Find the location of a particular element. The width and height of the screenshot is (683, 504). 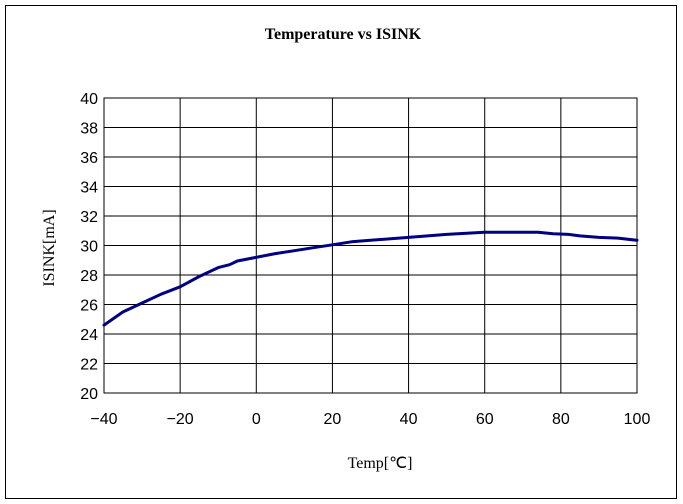

x-tick-label: −20 is located at coordinates (180, 419).